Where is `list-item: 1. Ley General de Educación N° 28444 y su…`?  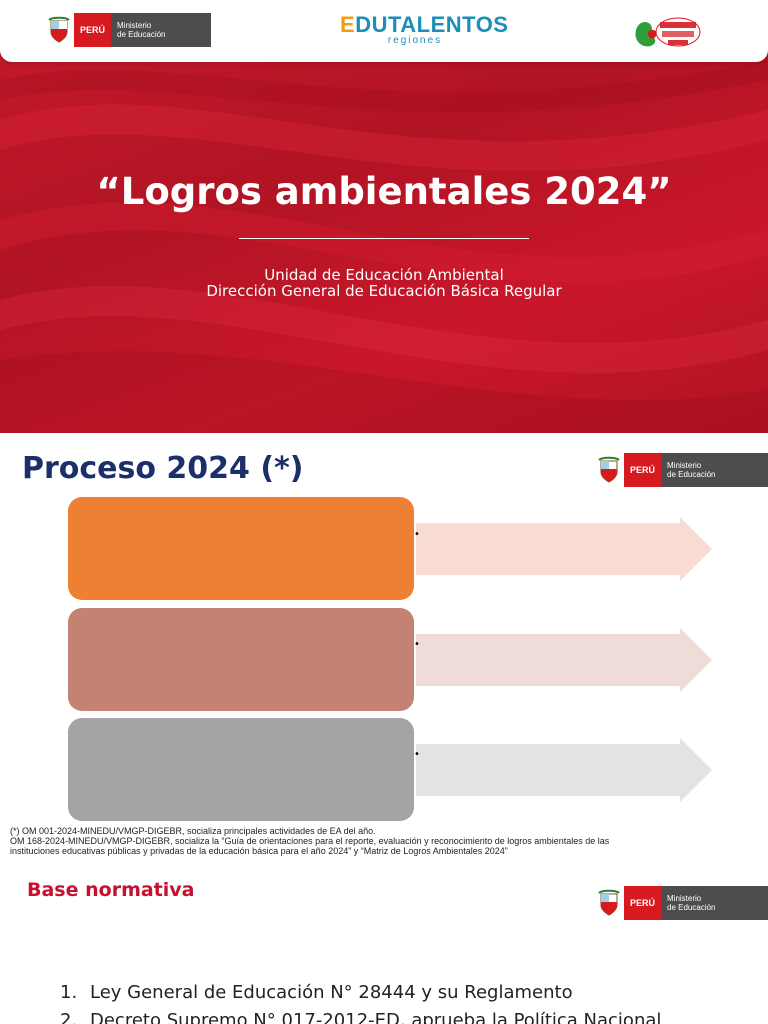
list-item: 1. Ley General de Educación N° 28444 y su… is located at coordinates (316, 992).